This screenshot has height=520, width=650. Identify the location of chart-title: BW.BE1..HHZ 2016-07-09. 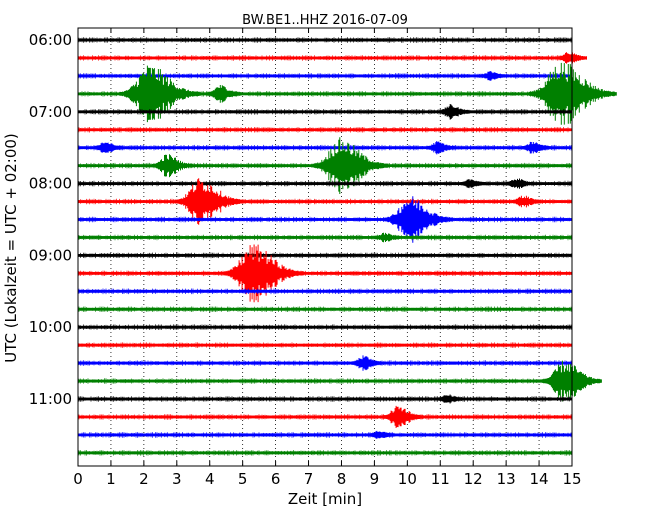
(325, 20).